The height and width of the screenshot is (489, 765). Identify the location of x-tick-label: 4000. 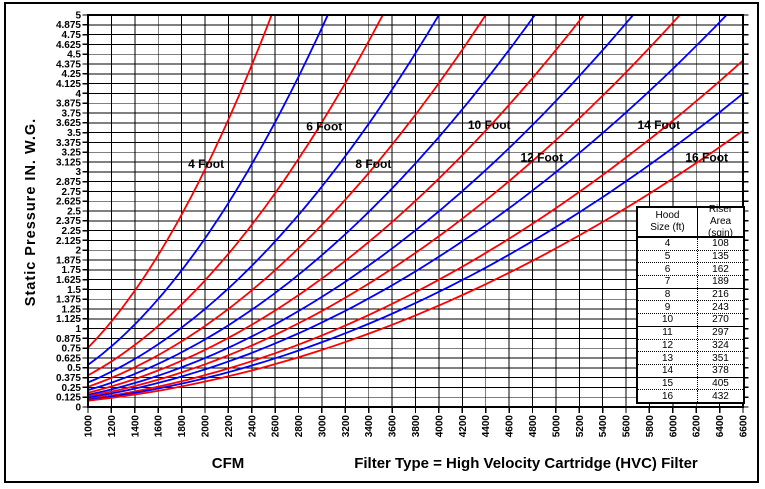
(439, 426).